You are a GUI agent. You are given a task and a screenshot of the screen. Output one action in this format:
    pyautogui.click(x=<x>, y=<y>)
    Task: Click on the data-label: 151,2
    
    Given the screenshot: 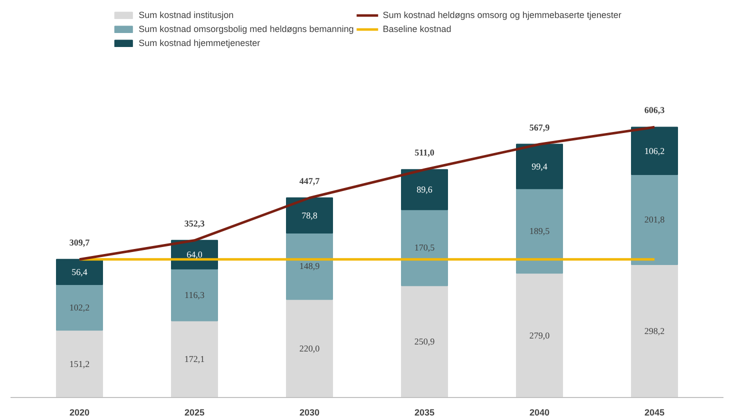 What is the action you would take?
    pyautogui.click(x=79, y=363)
    